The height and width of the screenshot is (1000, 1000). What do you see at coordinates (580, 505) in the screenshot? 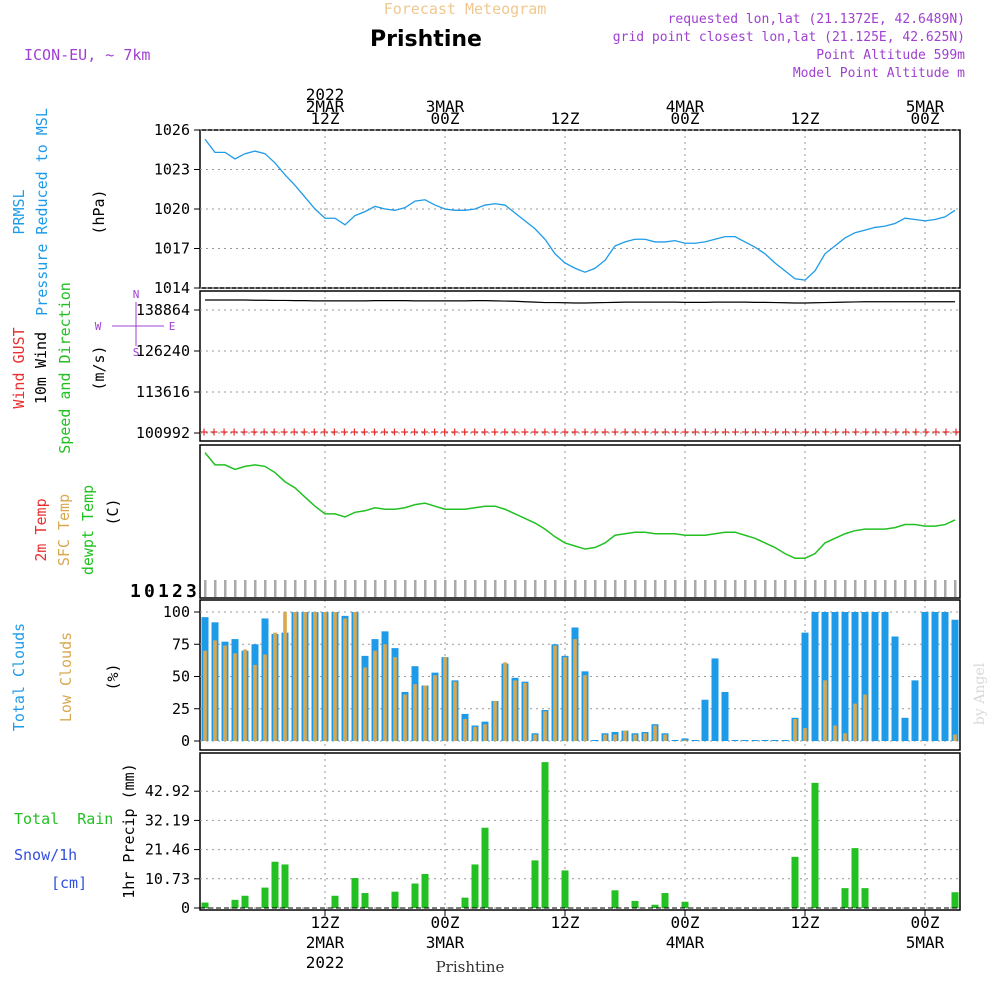
I see `dewpoint-line` at bounding box center [580, 505].